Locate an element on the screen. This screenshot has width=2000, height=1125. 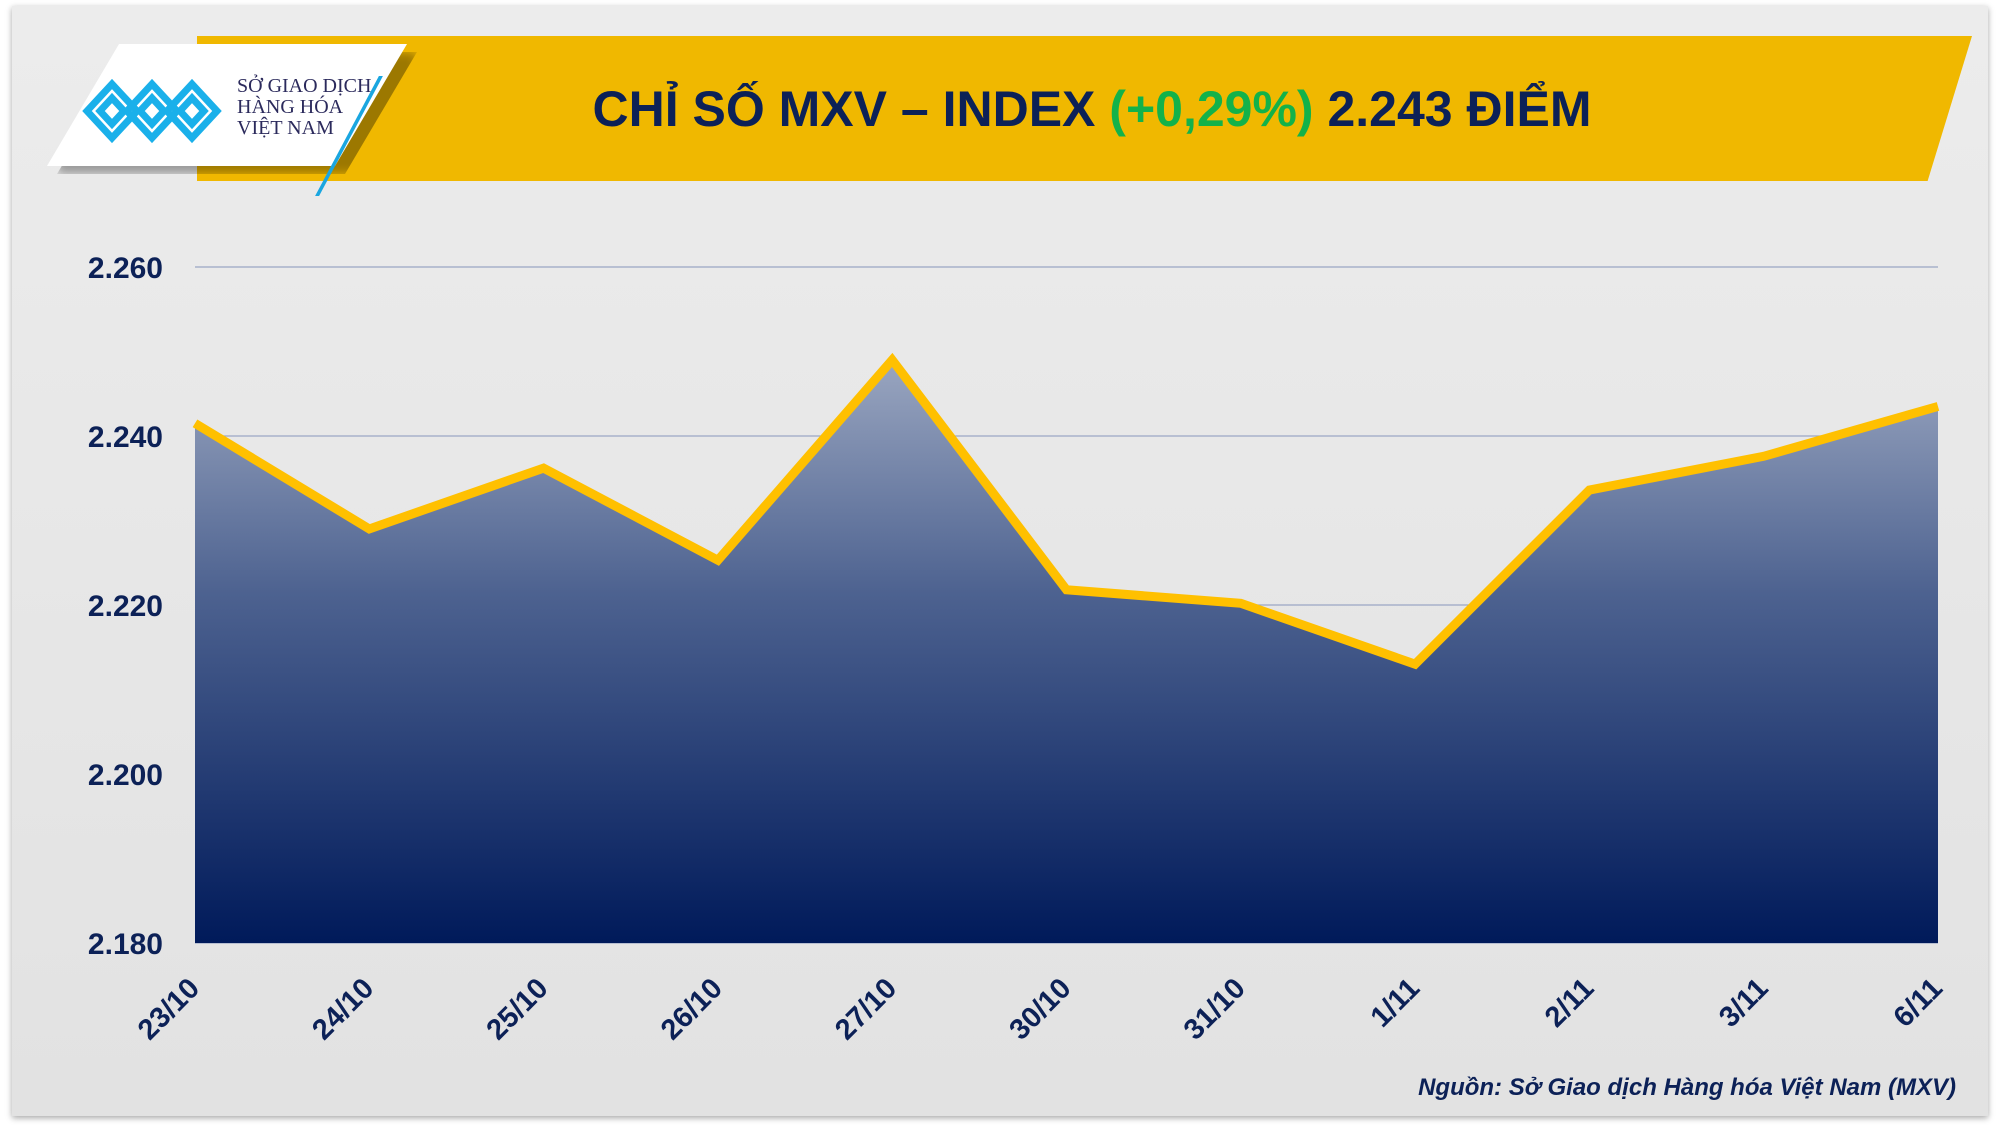
title-banner is located at coordinates (1084, 108).